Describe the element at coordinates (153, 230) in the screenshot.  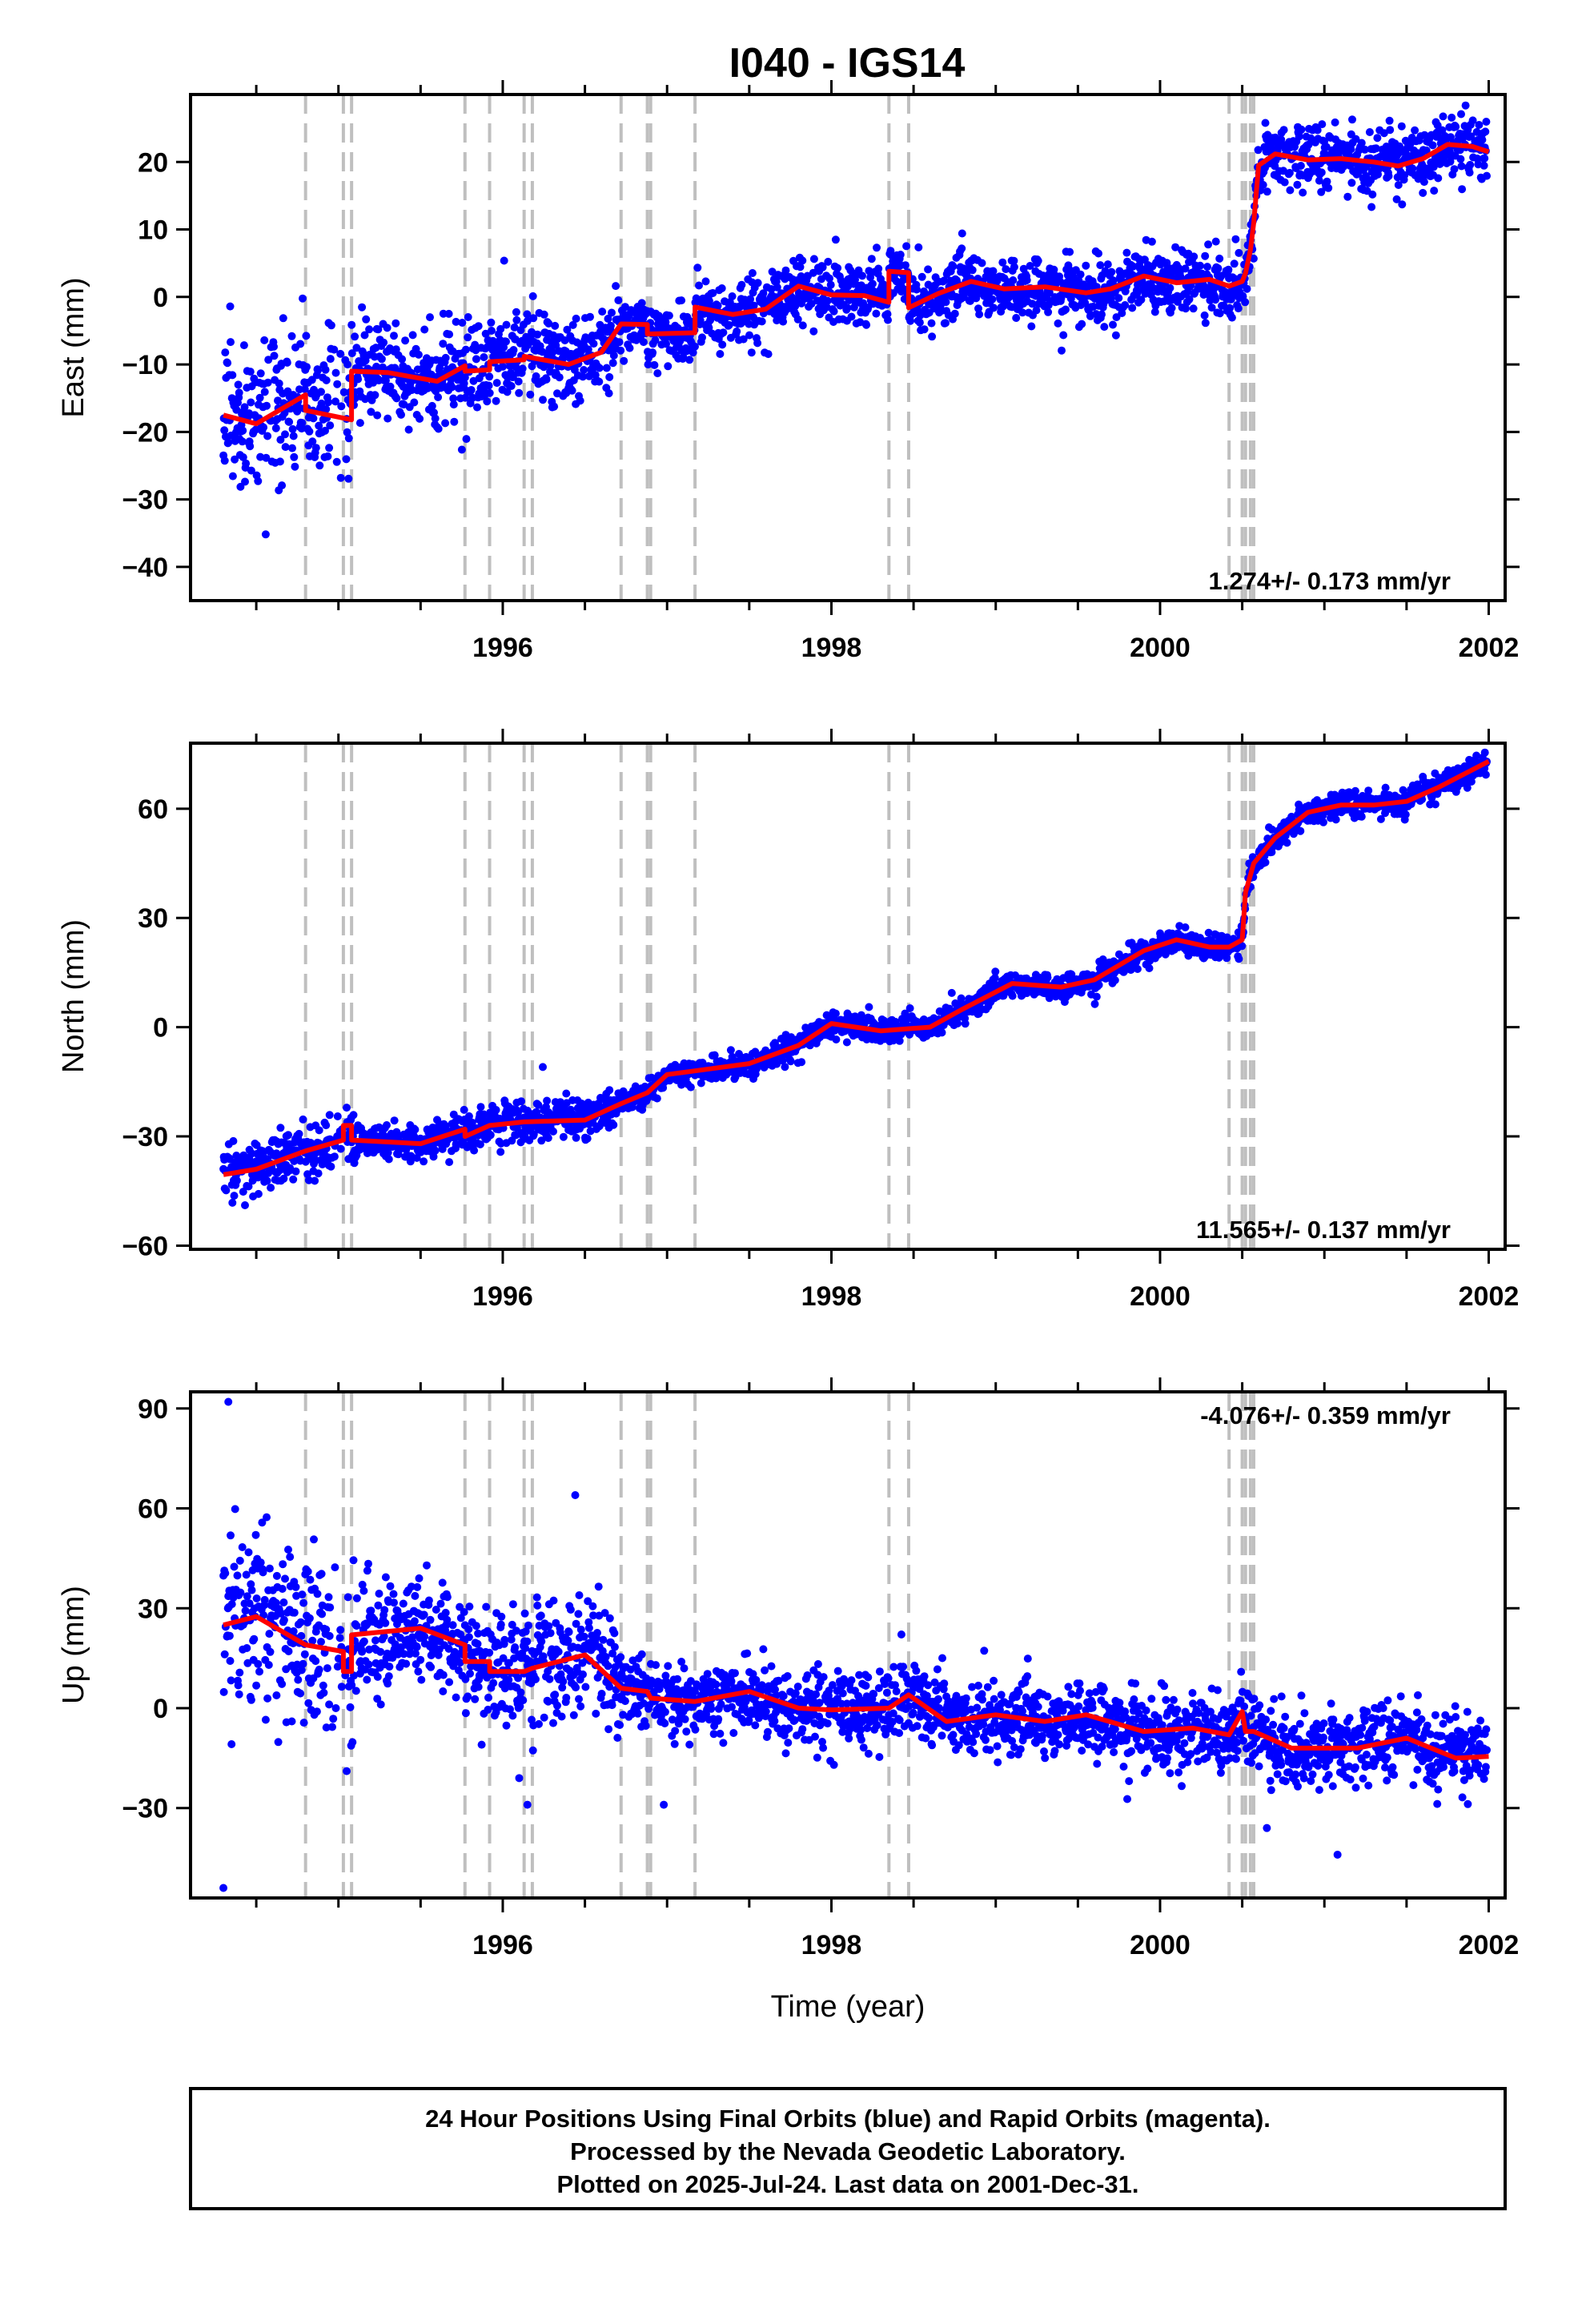
I see `y-tick-label: 10` at that location.